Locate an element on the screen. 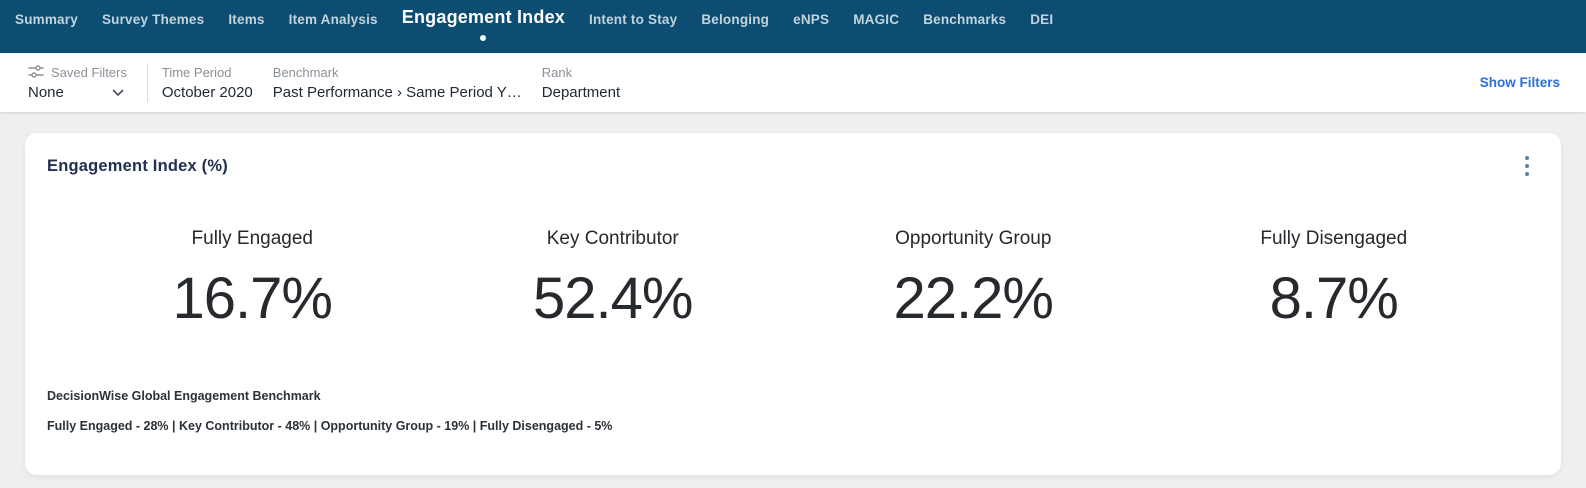  filter-label: Benchmark is located at coordinates (305, 72).